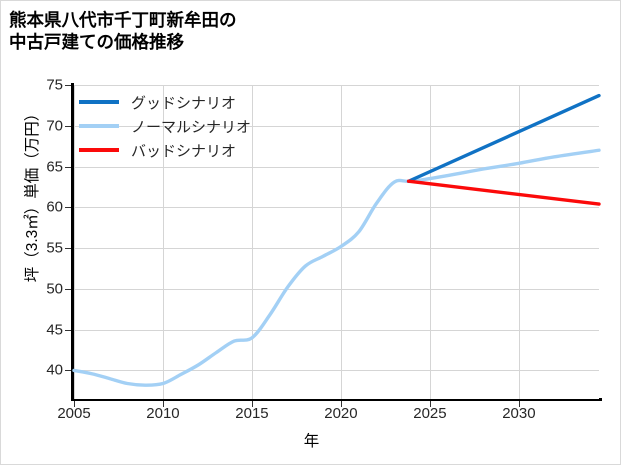 This screenshot has height=465, width=621. What do you see at coordinates (336, 399) in the screenshot?
I see `x-axis-line` at bounding box center [336, 399].